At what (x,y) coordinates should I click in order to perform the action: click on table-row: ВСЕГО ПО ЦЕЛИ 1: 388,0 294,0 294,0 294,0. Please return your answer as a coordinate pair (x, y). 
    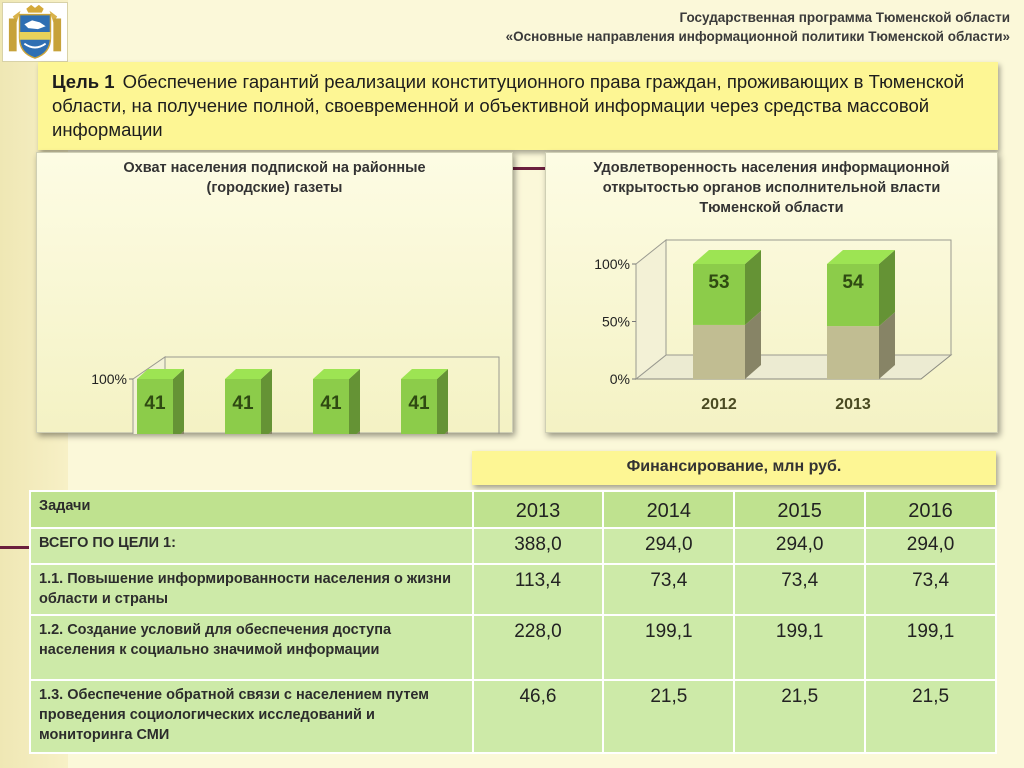
    Looking at the image, I should click on (513, 546).